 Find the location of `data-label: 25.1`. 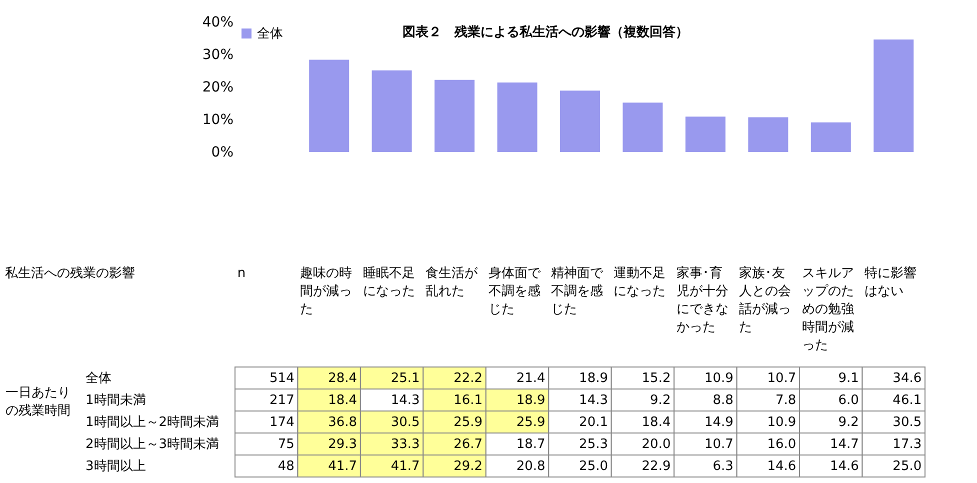

data-label: 25.1 is located at coordinates (405, 378).